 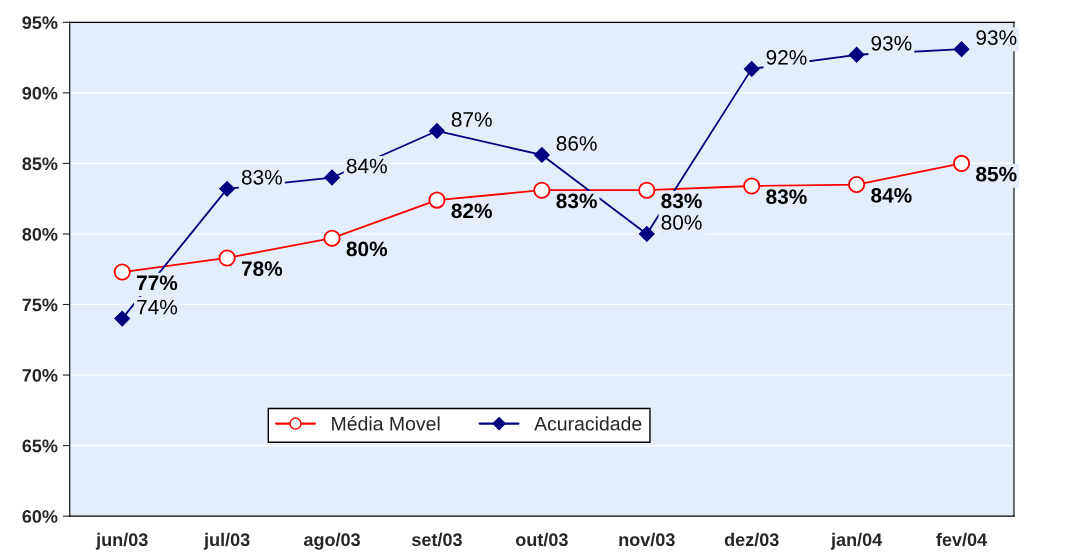 What do you see at coordinates (576, 143) in the screenshot?
I see `data-label: 86%` at bounding box center [576, 143].